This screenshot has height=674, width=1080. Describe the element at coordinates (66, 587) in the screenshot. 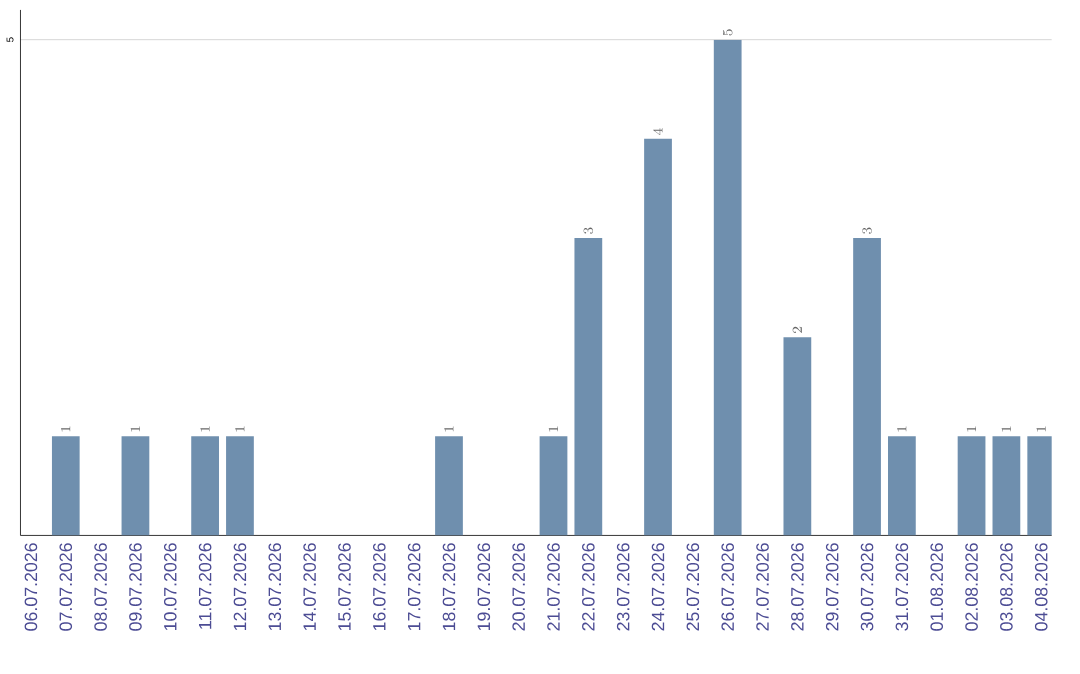

I see `x-tick-label: 07.07.2026` at that location.